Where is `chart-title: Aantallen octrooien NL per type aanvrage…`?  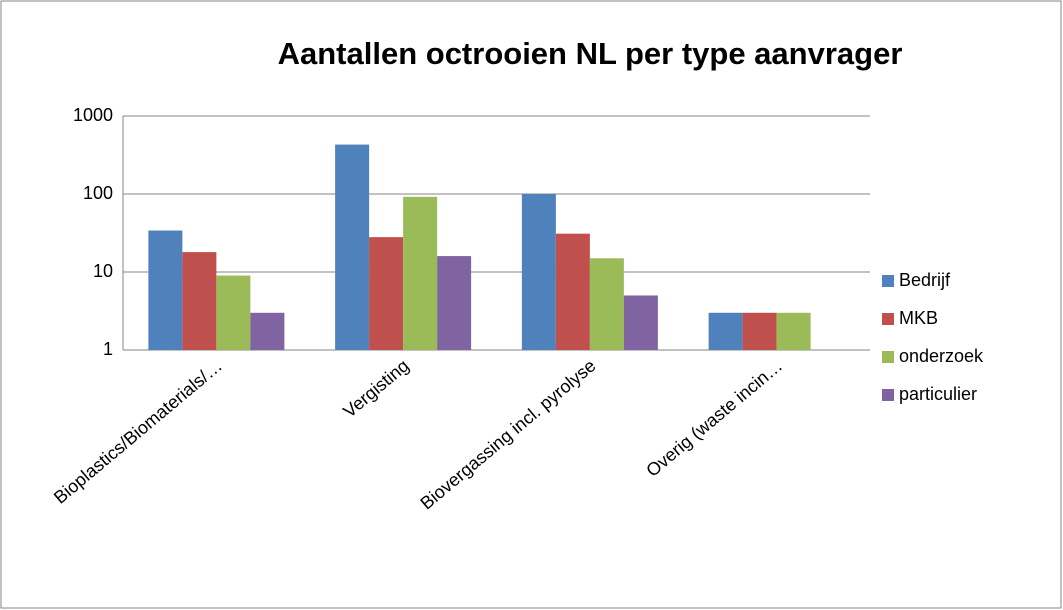 chart-title: Aantallen octrooien NL per type aanvrage… is located at coordinates (590, 53).